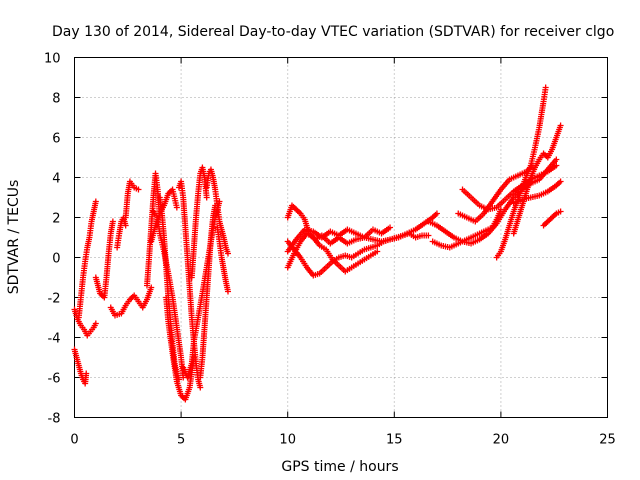 This screenshot has height=480, width=640. I want to click on y-tick-label: -4, so click(54, 339).